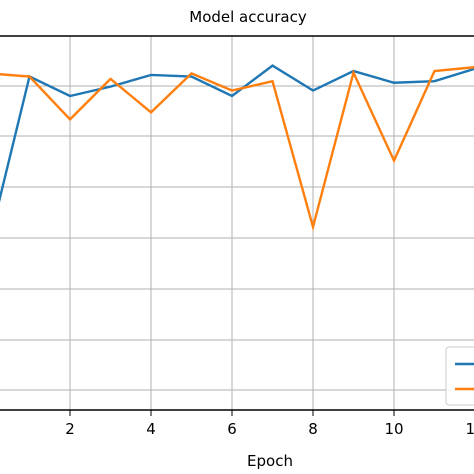 The height and width of the screenshot is (474, 474). I want to click on legend, so click(459, 376).